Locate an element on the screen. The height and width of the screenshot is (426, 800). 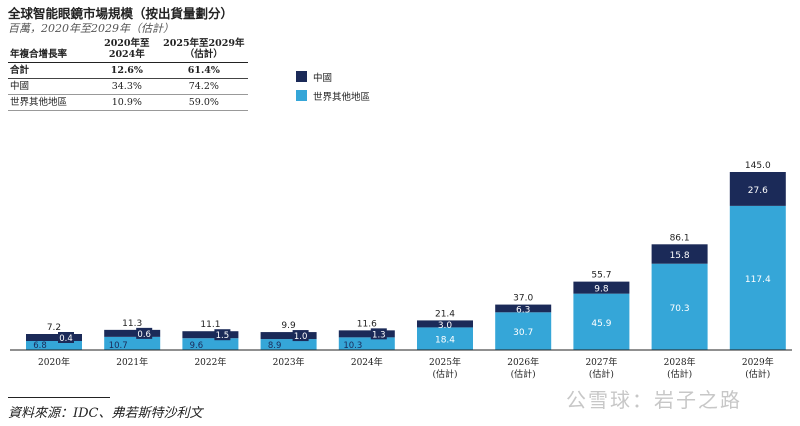
tick-sublabel-7: (估計) is located at coordinates (601, 374).